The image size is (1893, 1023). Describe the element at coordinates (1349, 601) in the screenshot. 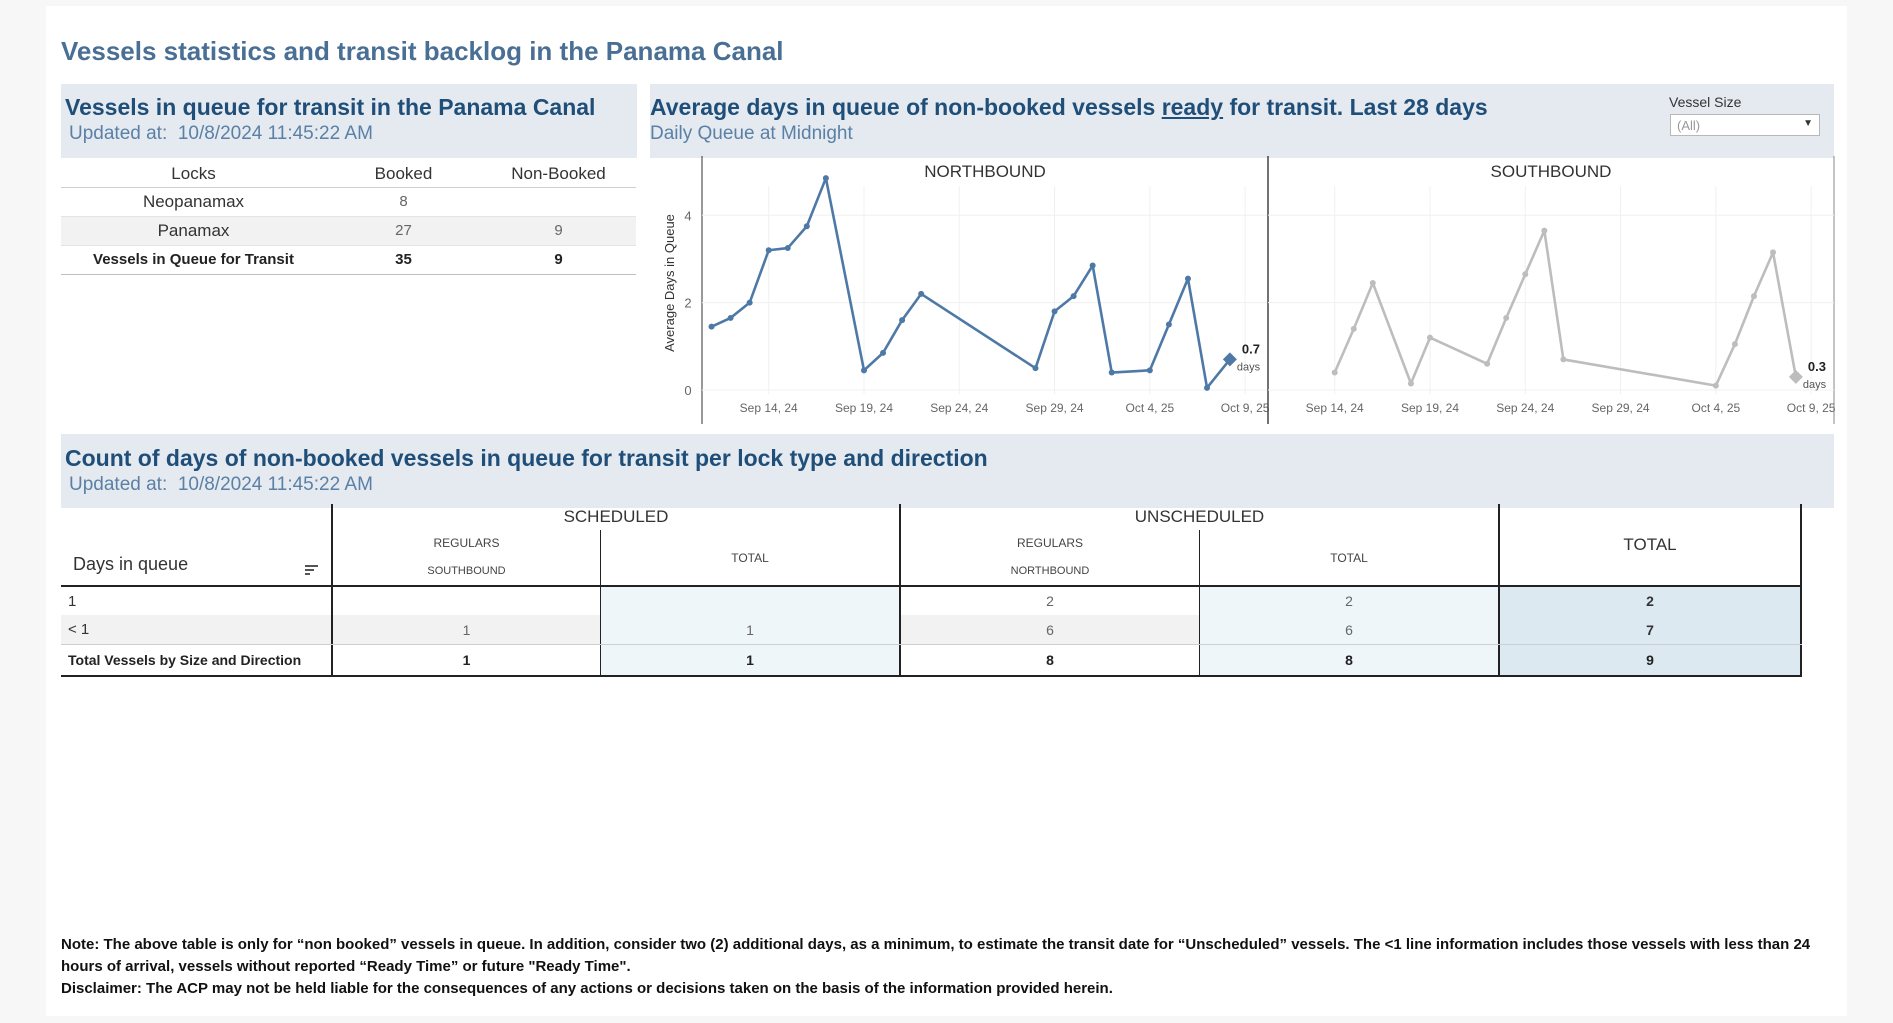

I see `unsched-total-value: 2` at that location.